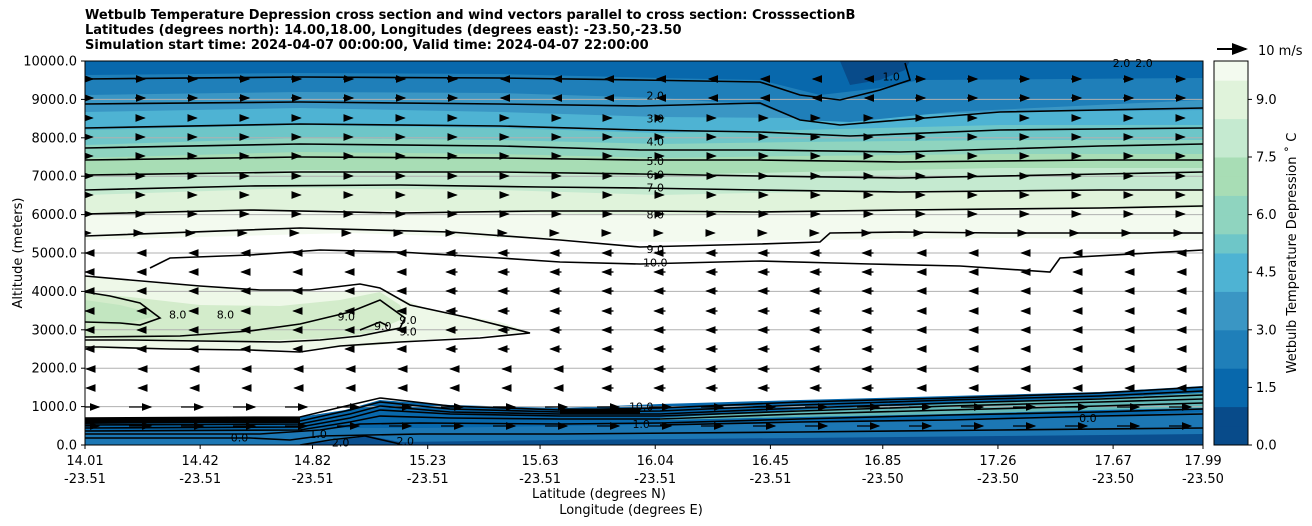  Describe the element at coordinates (599, 494) in the screenshot. I see `x-axis-label-lat: Latitude (degrees N)` at that location.